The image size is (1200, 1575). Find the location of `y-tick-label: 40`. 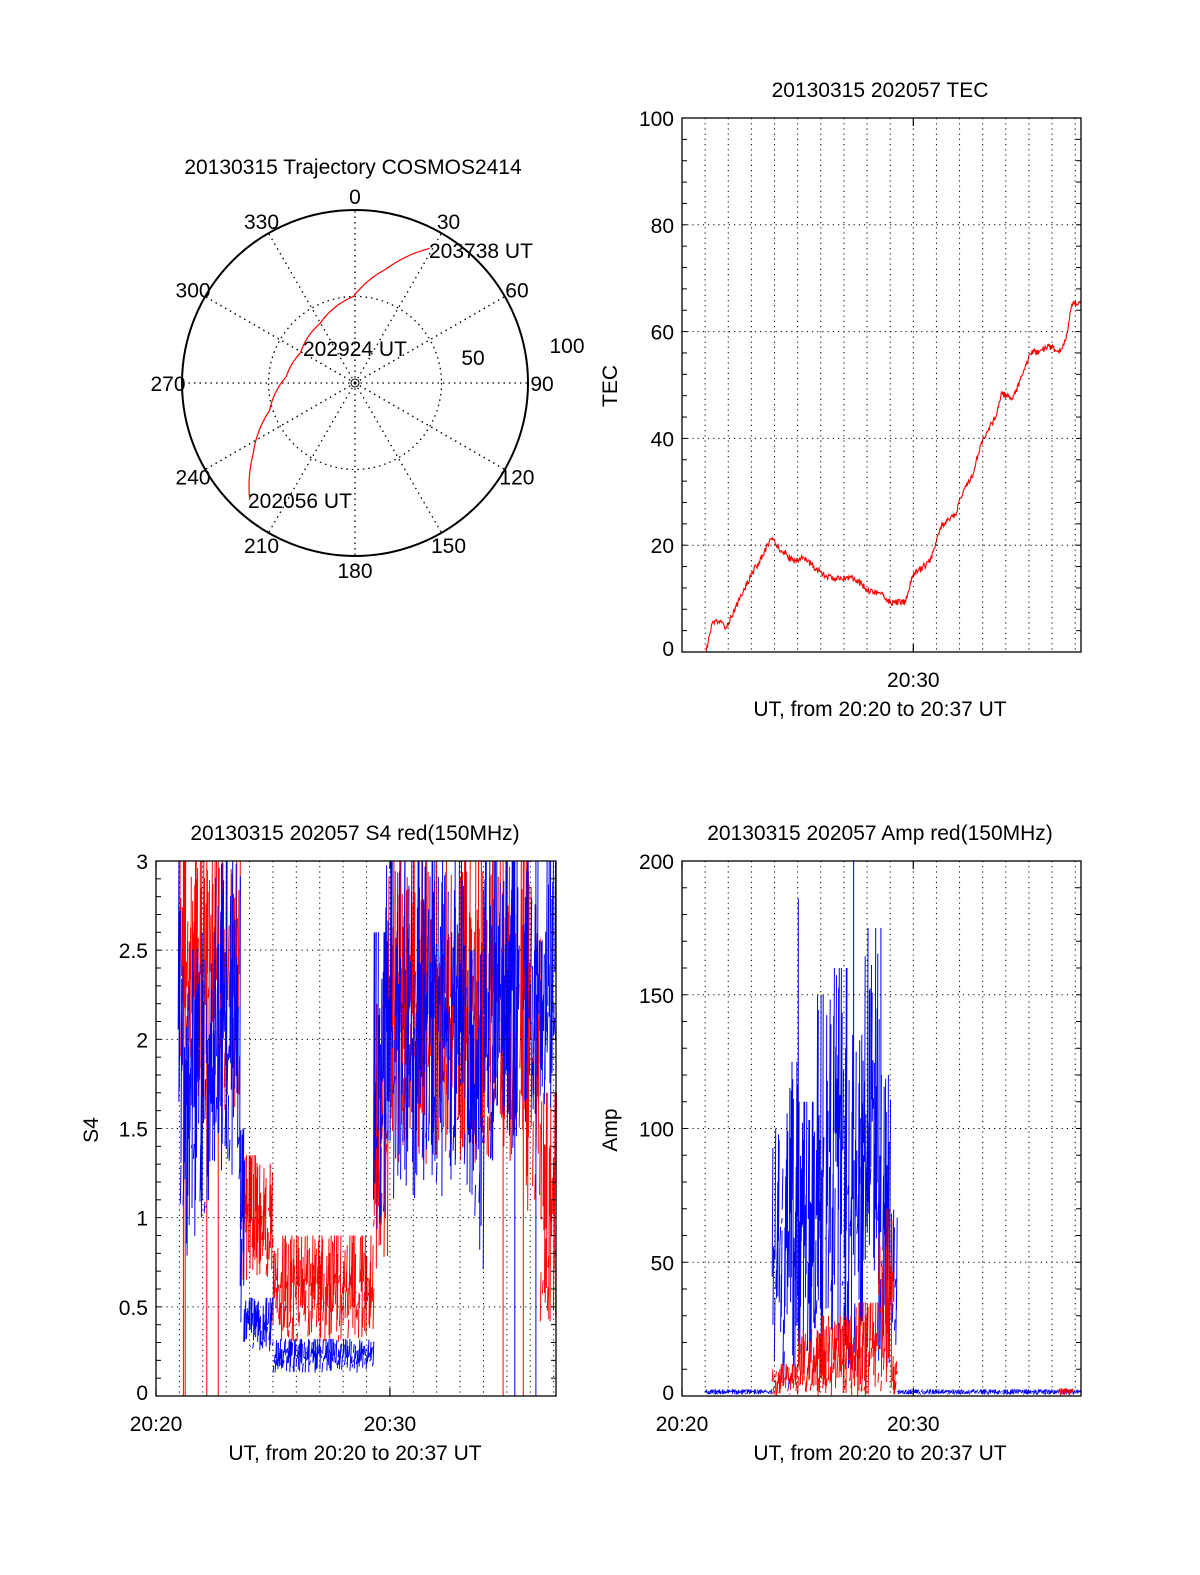

y-tick-label: 40 is located at coordinates (662, 439).